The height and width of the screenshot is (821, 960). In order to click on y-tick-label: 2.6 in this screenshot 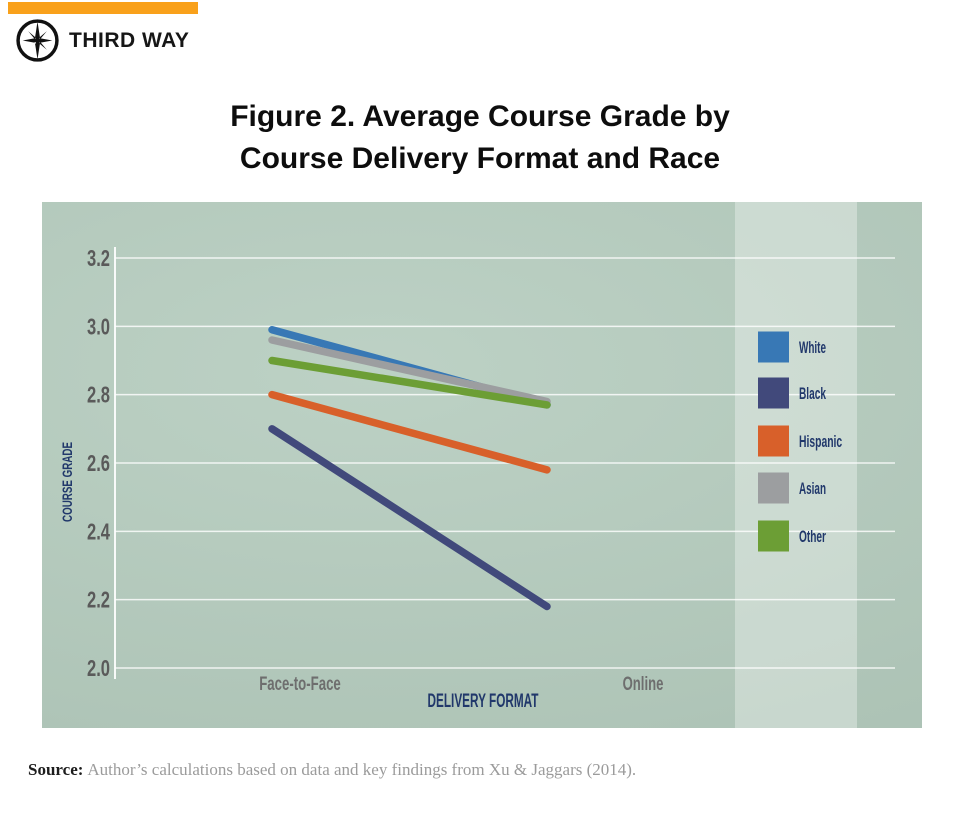, I will do `click(98, 463)`.